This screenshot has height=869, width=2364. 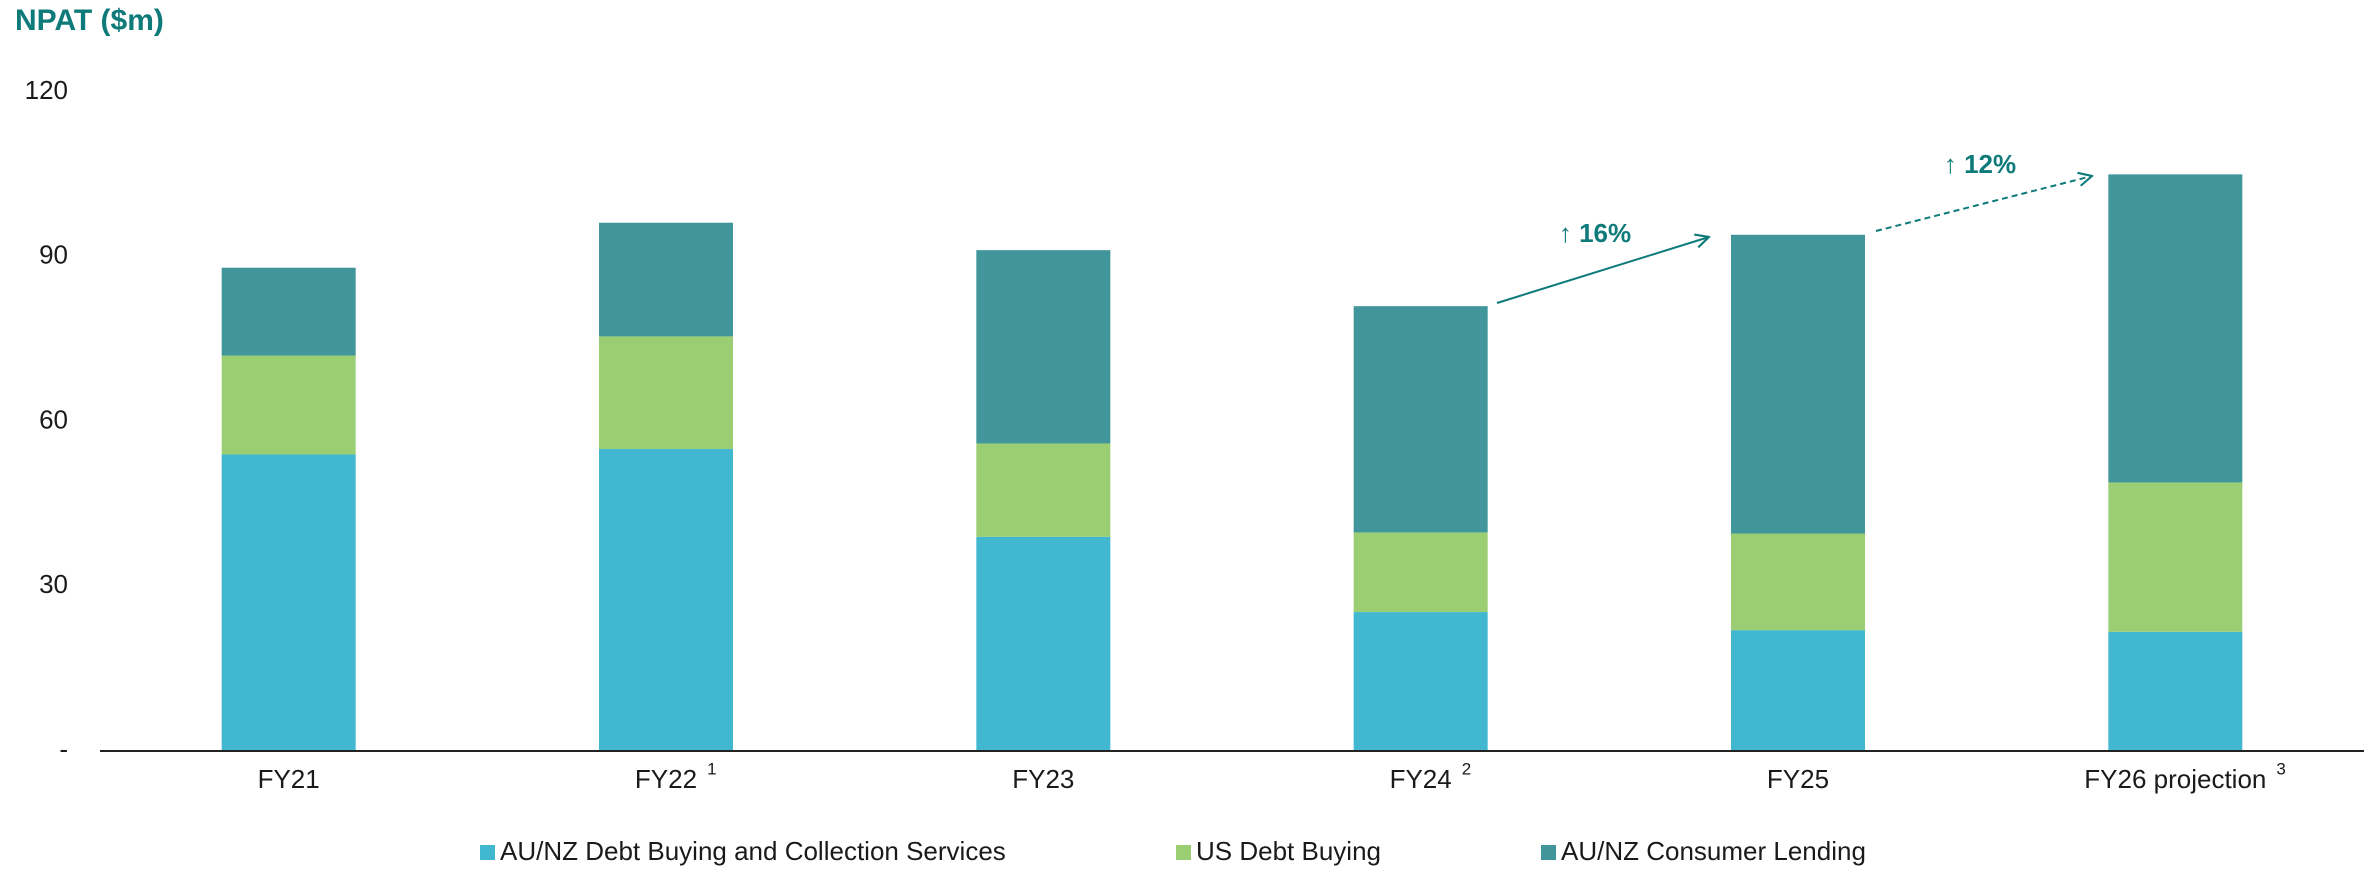 What do you see at coordinates (1713, 851) in the screenshot?
I see `legend-label: AU/NZ Consumer Lending` at bounding box center [1713, 851].